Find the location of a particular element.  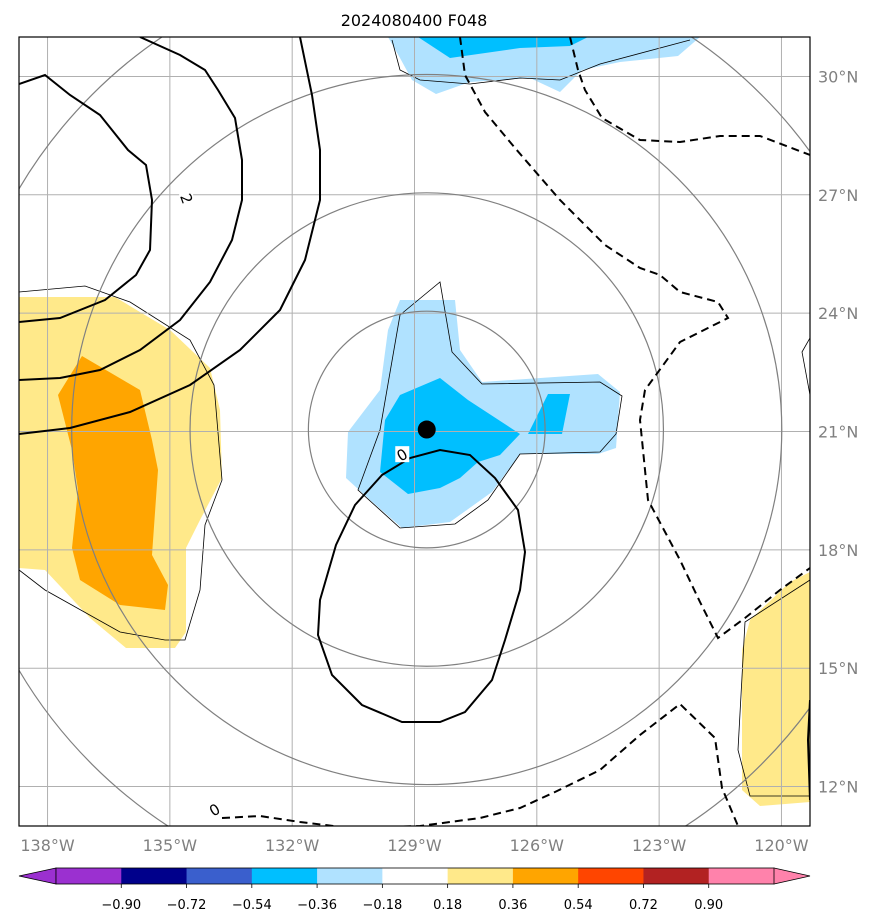

latitude-tick-label: 24°N is located at coordinates (838, 313).